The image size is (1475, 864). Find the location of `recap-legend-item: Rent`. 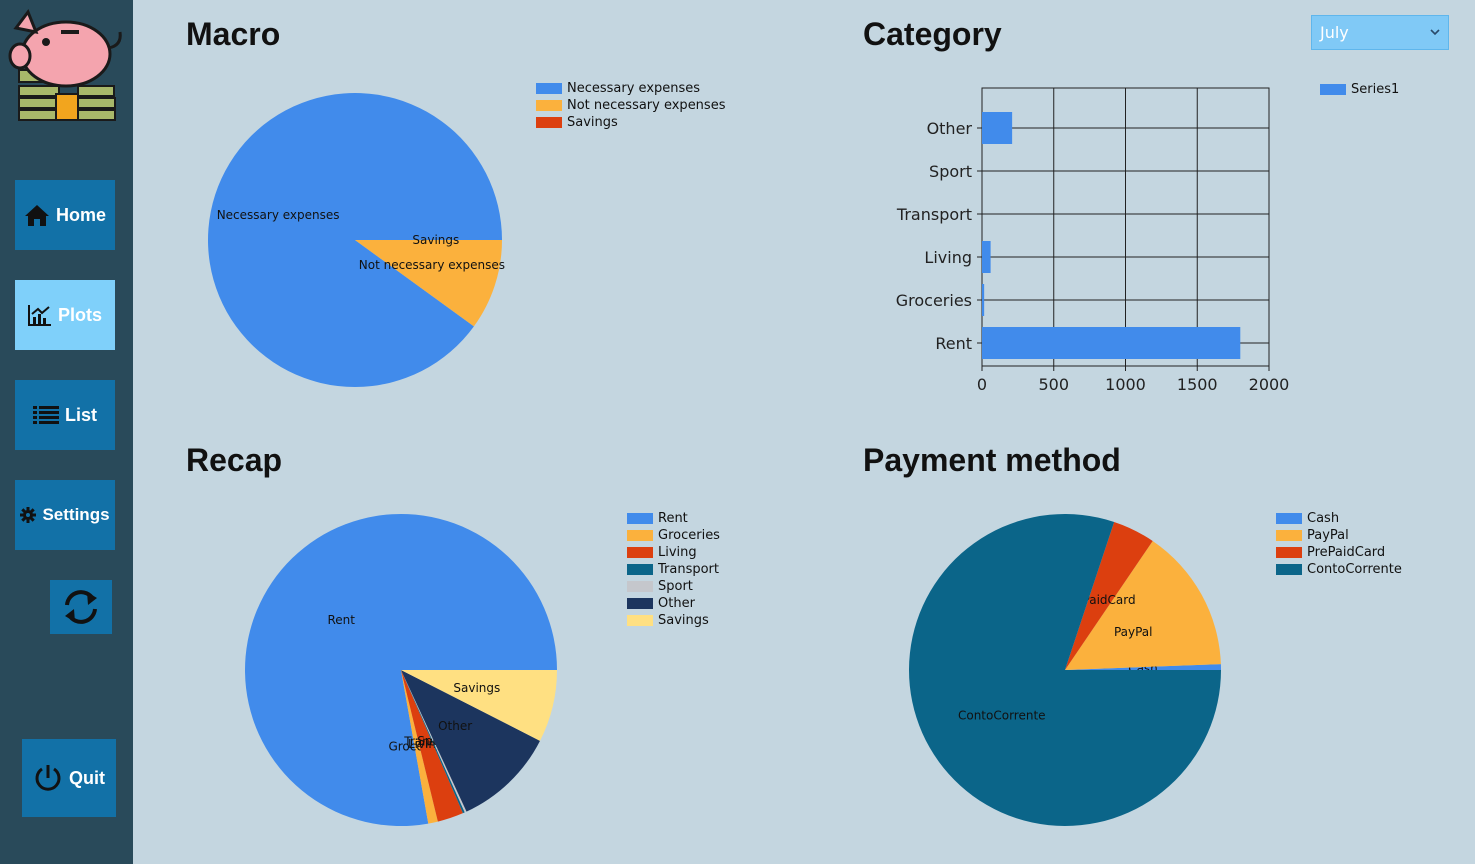

recap-legend-item: Rent is located at coordinates (673, 518).